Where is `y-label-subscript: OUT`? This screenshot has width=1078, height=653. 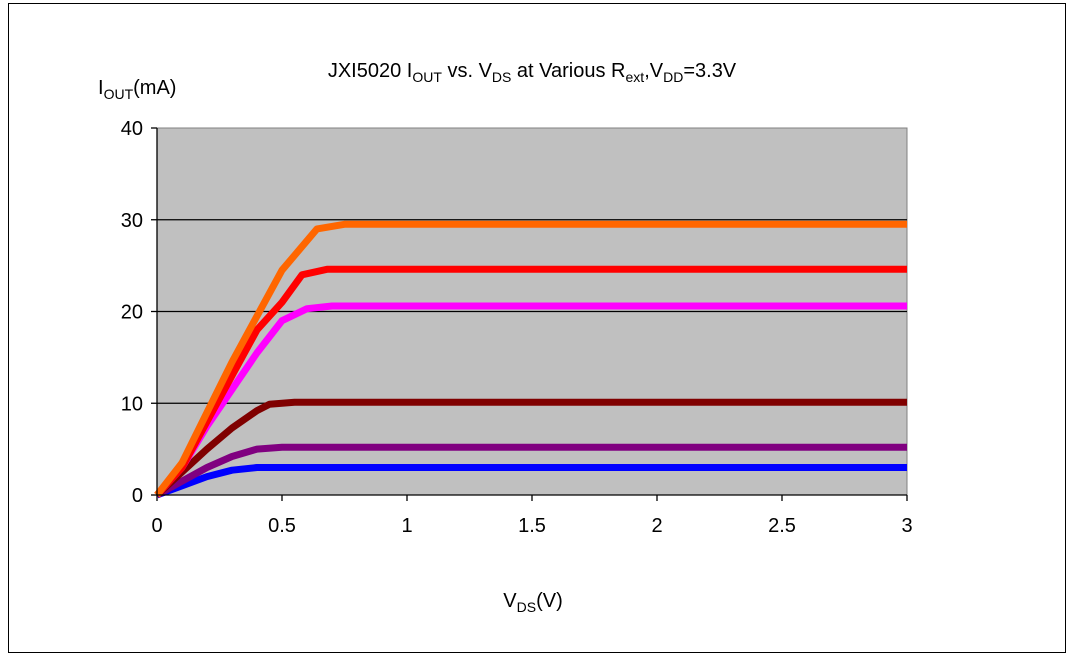
y-label-subscript: OUT is located at coordinates (119, 94).